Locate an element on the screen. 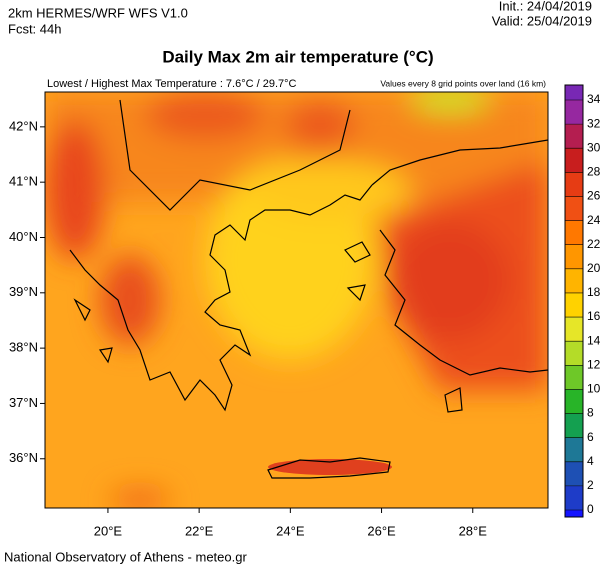 This screenshot has height=568, width=600. y-tick-label: 36°N is located at coordinates (23, 457).